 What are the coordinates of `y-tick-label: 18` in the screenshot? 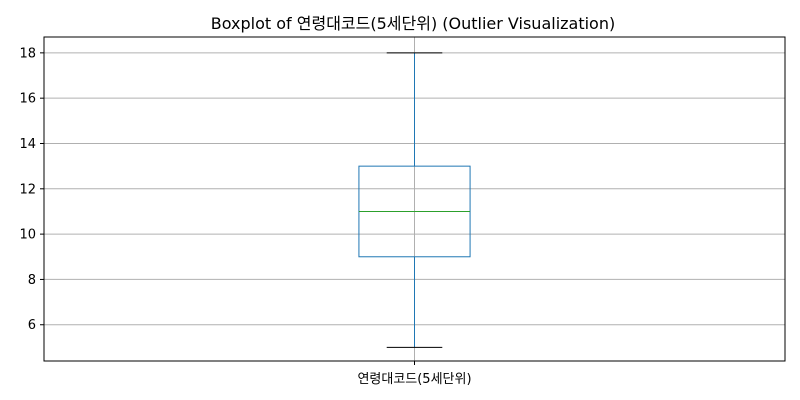 It's located at (27, 53).